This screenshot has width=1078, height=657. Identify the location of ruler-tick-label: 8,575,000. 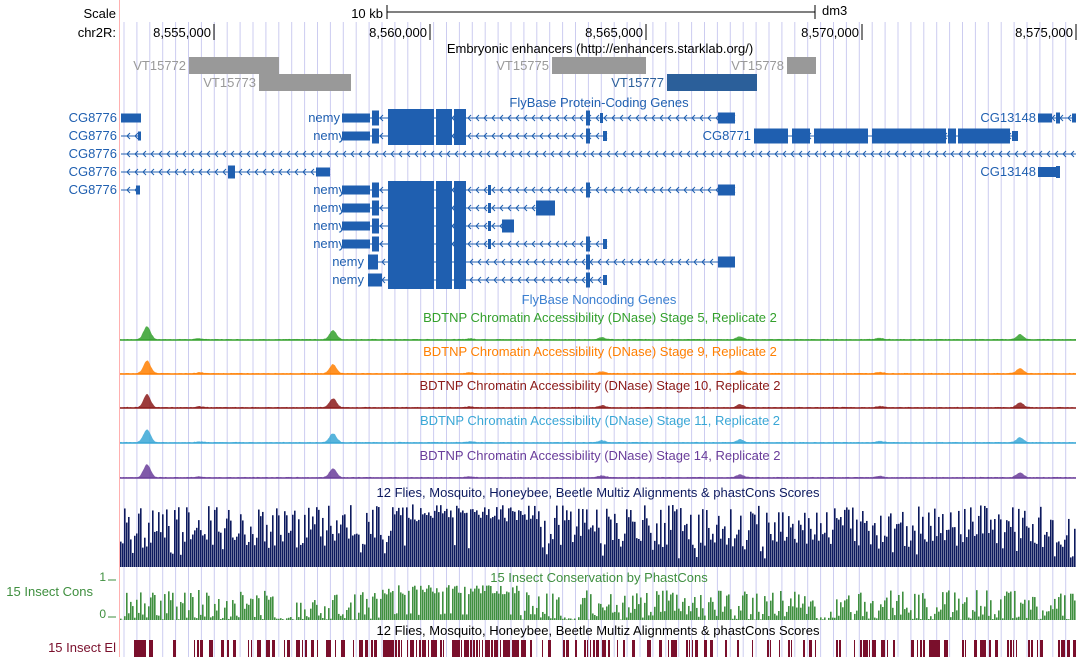
(1044, 32).